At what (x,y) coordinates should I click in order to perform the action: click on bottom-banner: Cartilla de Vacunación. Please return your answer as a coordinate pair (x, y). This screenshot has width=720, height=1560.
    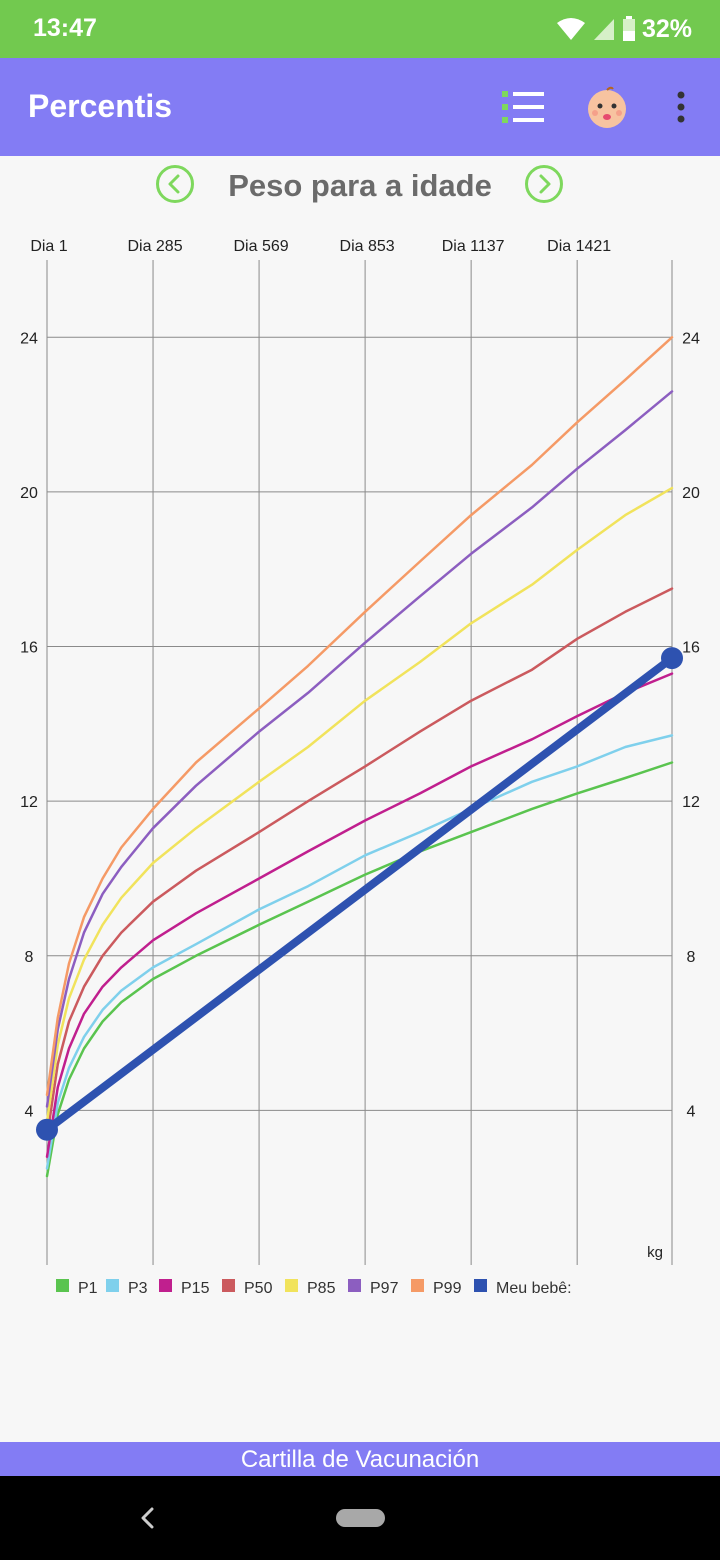
    Looking at the image, I should click on (360, 1459).